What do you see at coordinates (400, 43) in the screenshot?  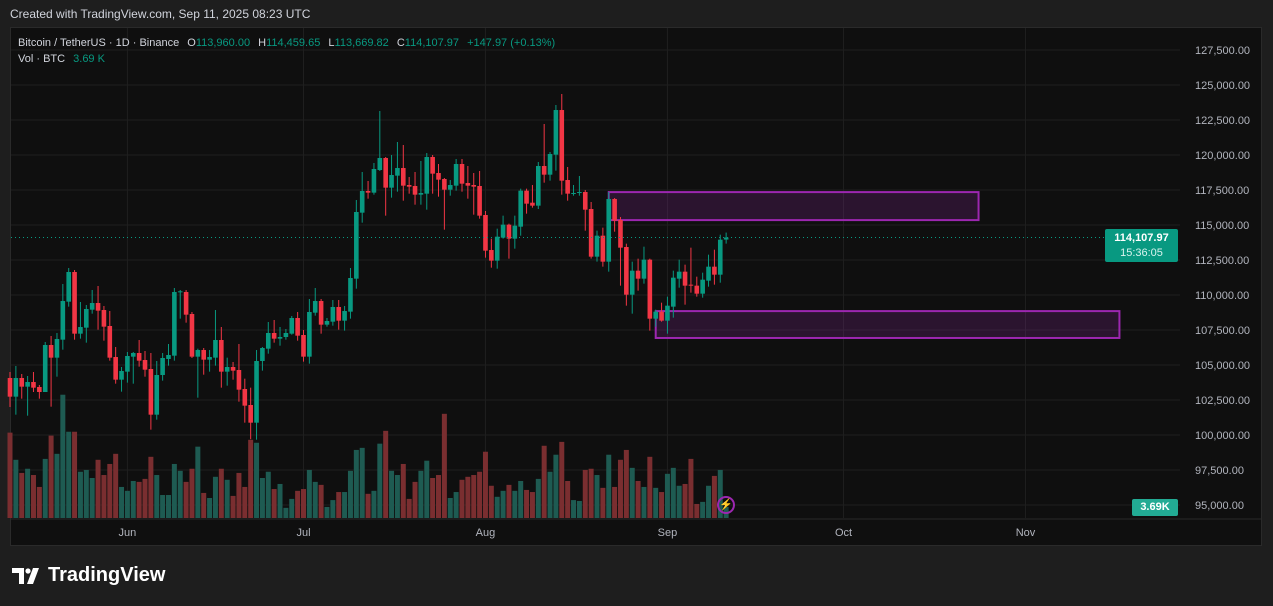 I see `close-label: C` at bounding box center [400, 43].